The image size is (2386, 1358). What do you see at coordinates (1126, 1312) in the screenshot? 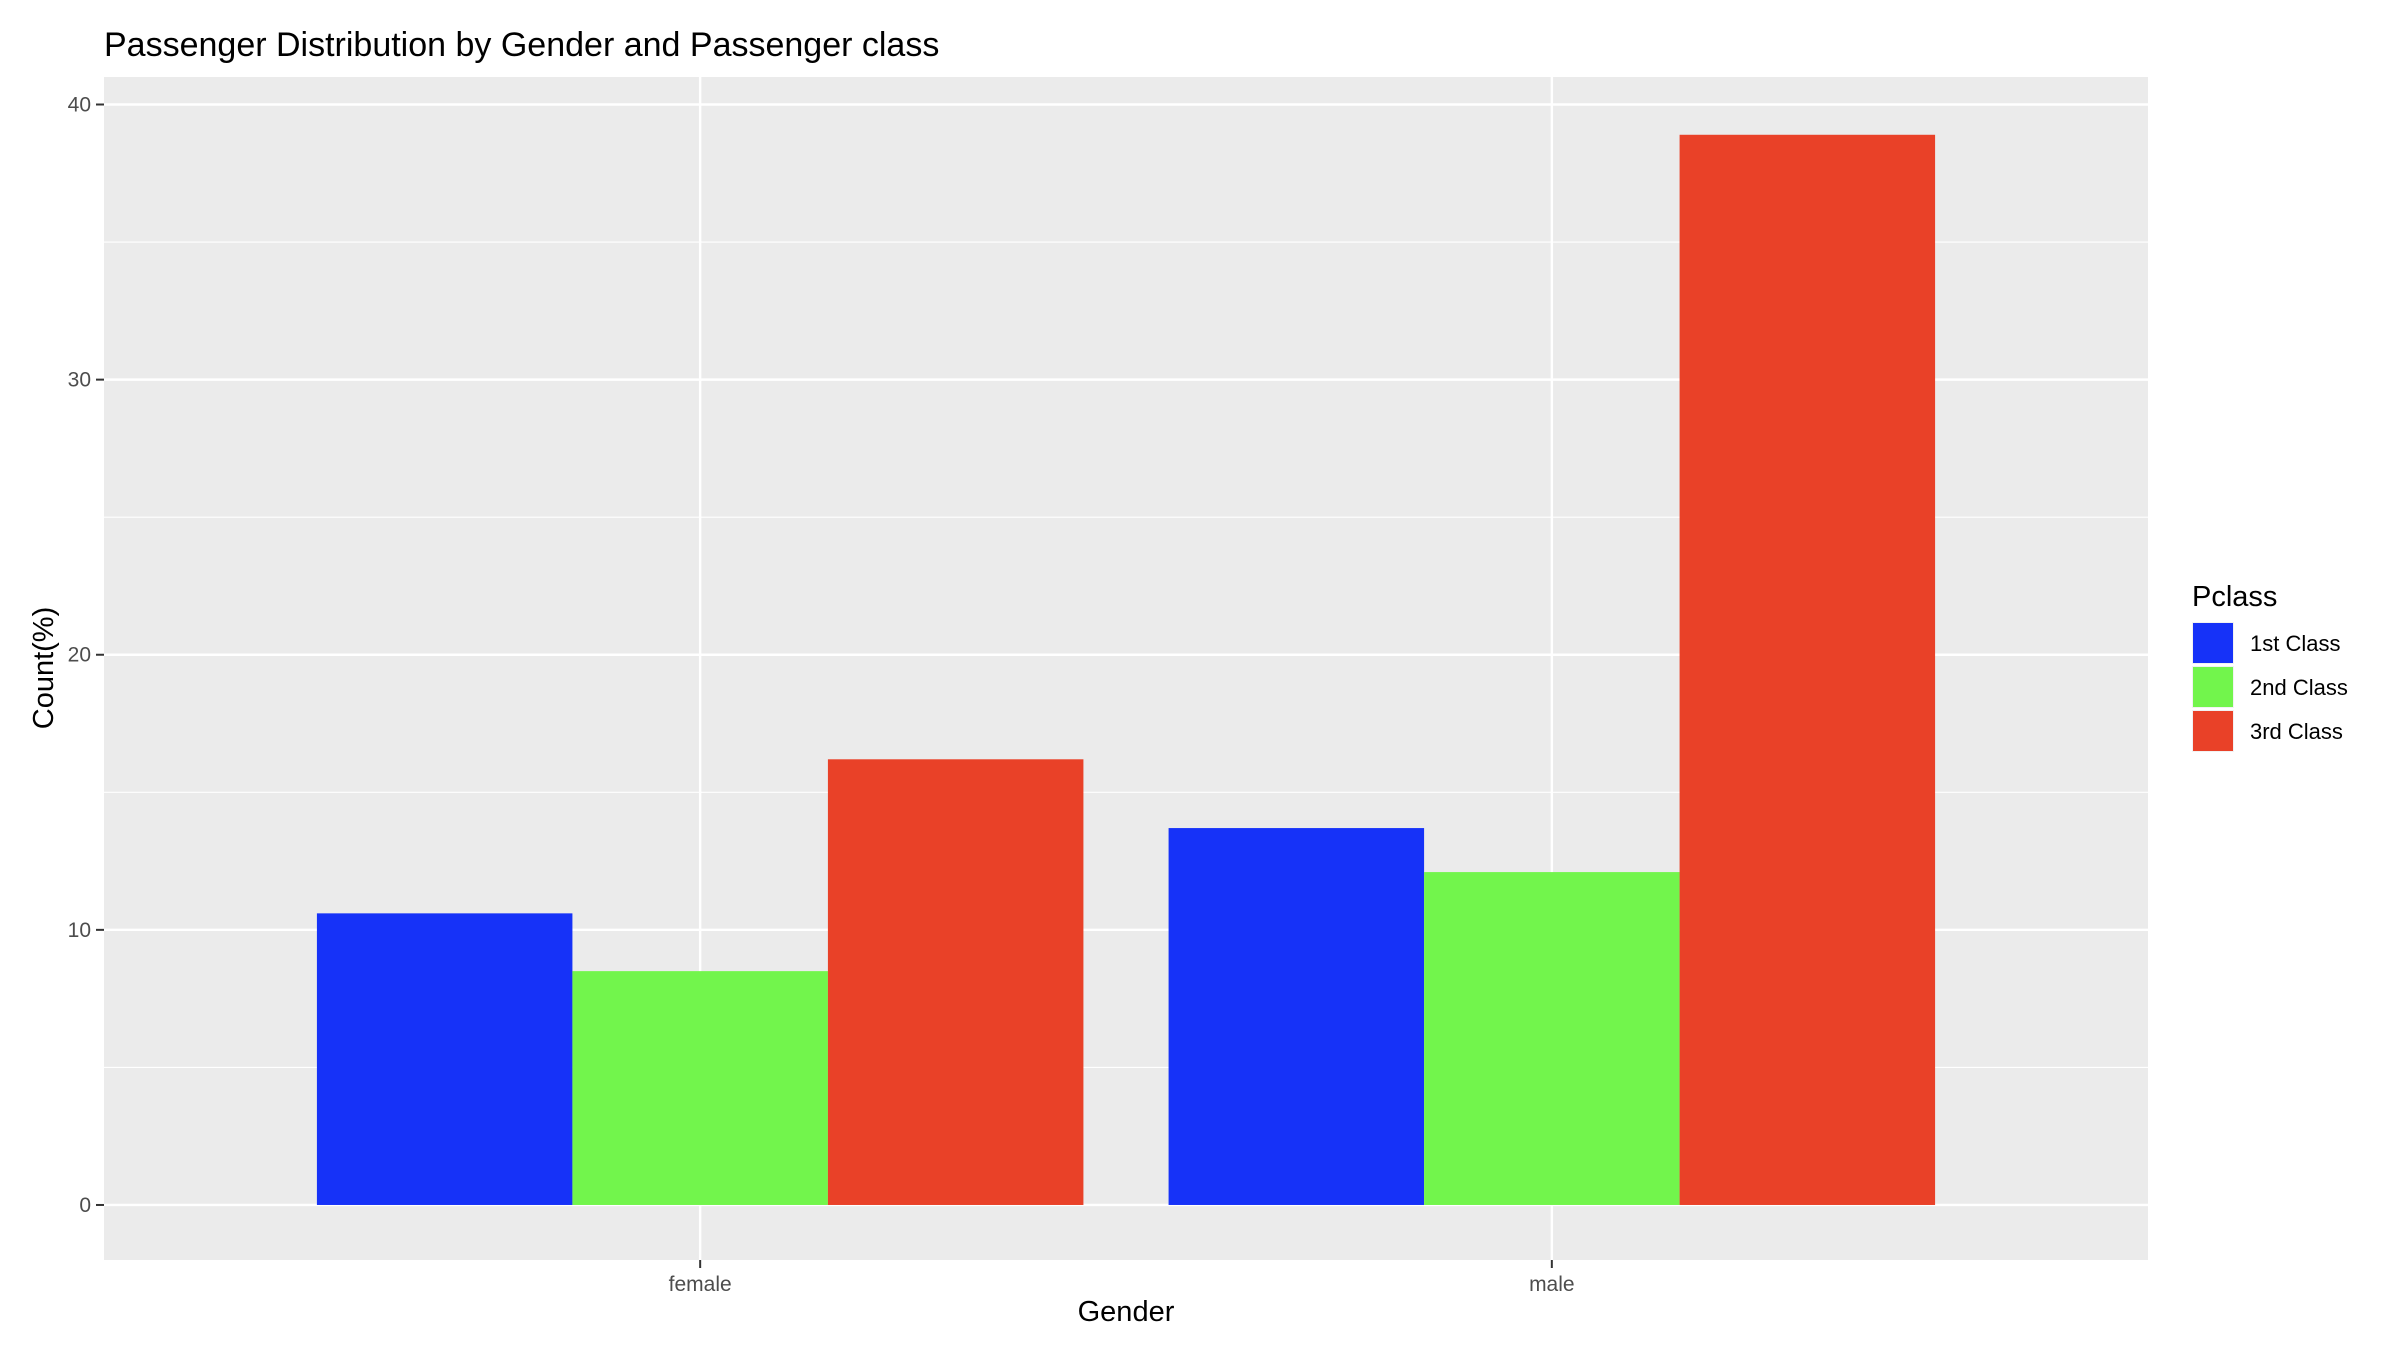
I see `x-axis-title: Gender` at bounding box center [1126, 1312].